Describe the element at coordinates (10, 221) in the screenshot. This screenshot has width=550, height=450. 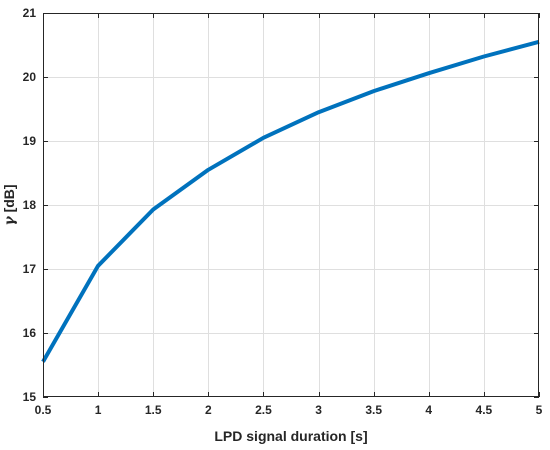
I see `y-axis-title-symbol: γ` at that location.